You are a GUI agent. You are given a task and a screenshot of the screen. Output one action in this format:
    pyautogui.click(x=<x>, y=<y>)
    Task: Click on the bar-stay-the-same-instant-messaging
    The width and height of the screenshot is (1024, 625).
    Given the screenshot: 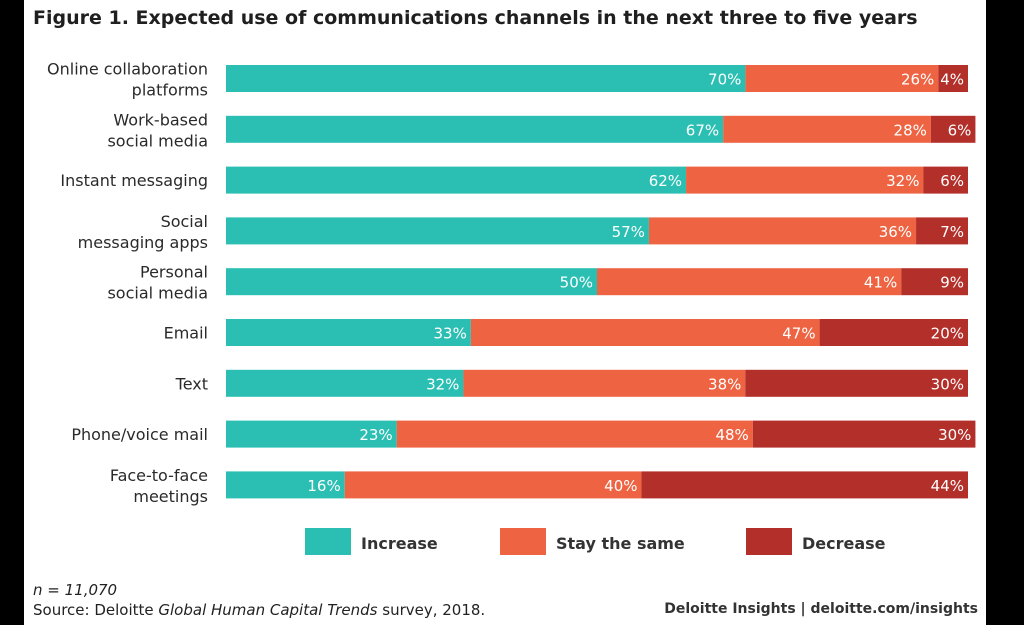 What is the action you would take?
    pyautogui.click(x=805, y=180)
    